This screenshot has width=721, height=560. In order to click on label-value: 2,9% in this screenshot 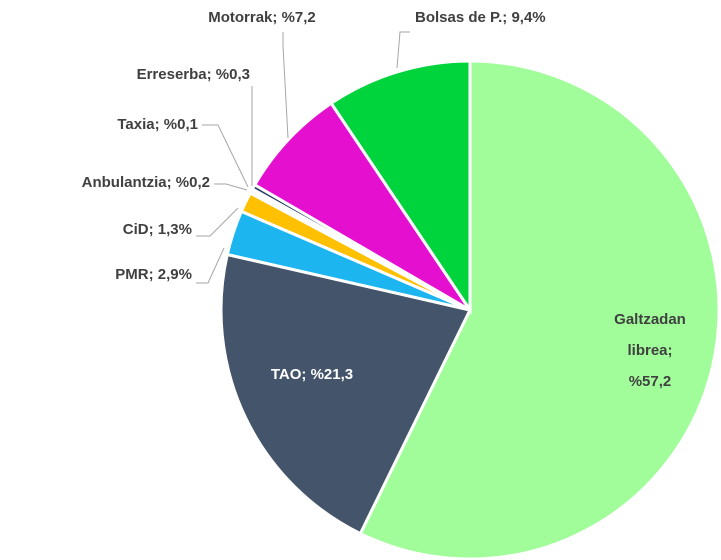, I will do `click(175, 274)`.